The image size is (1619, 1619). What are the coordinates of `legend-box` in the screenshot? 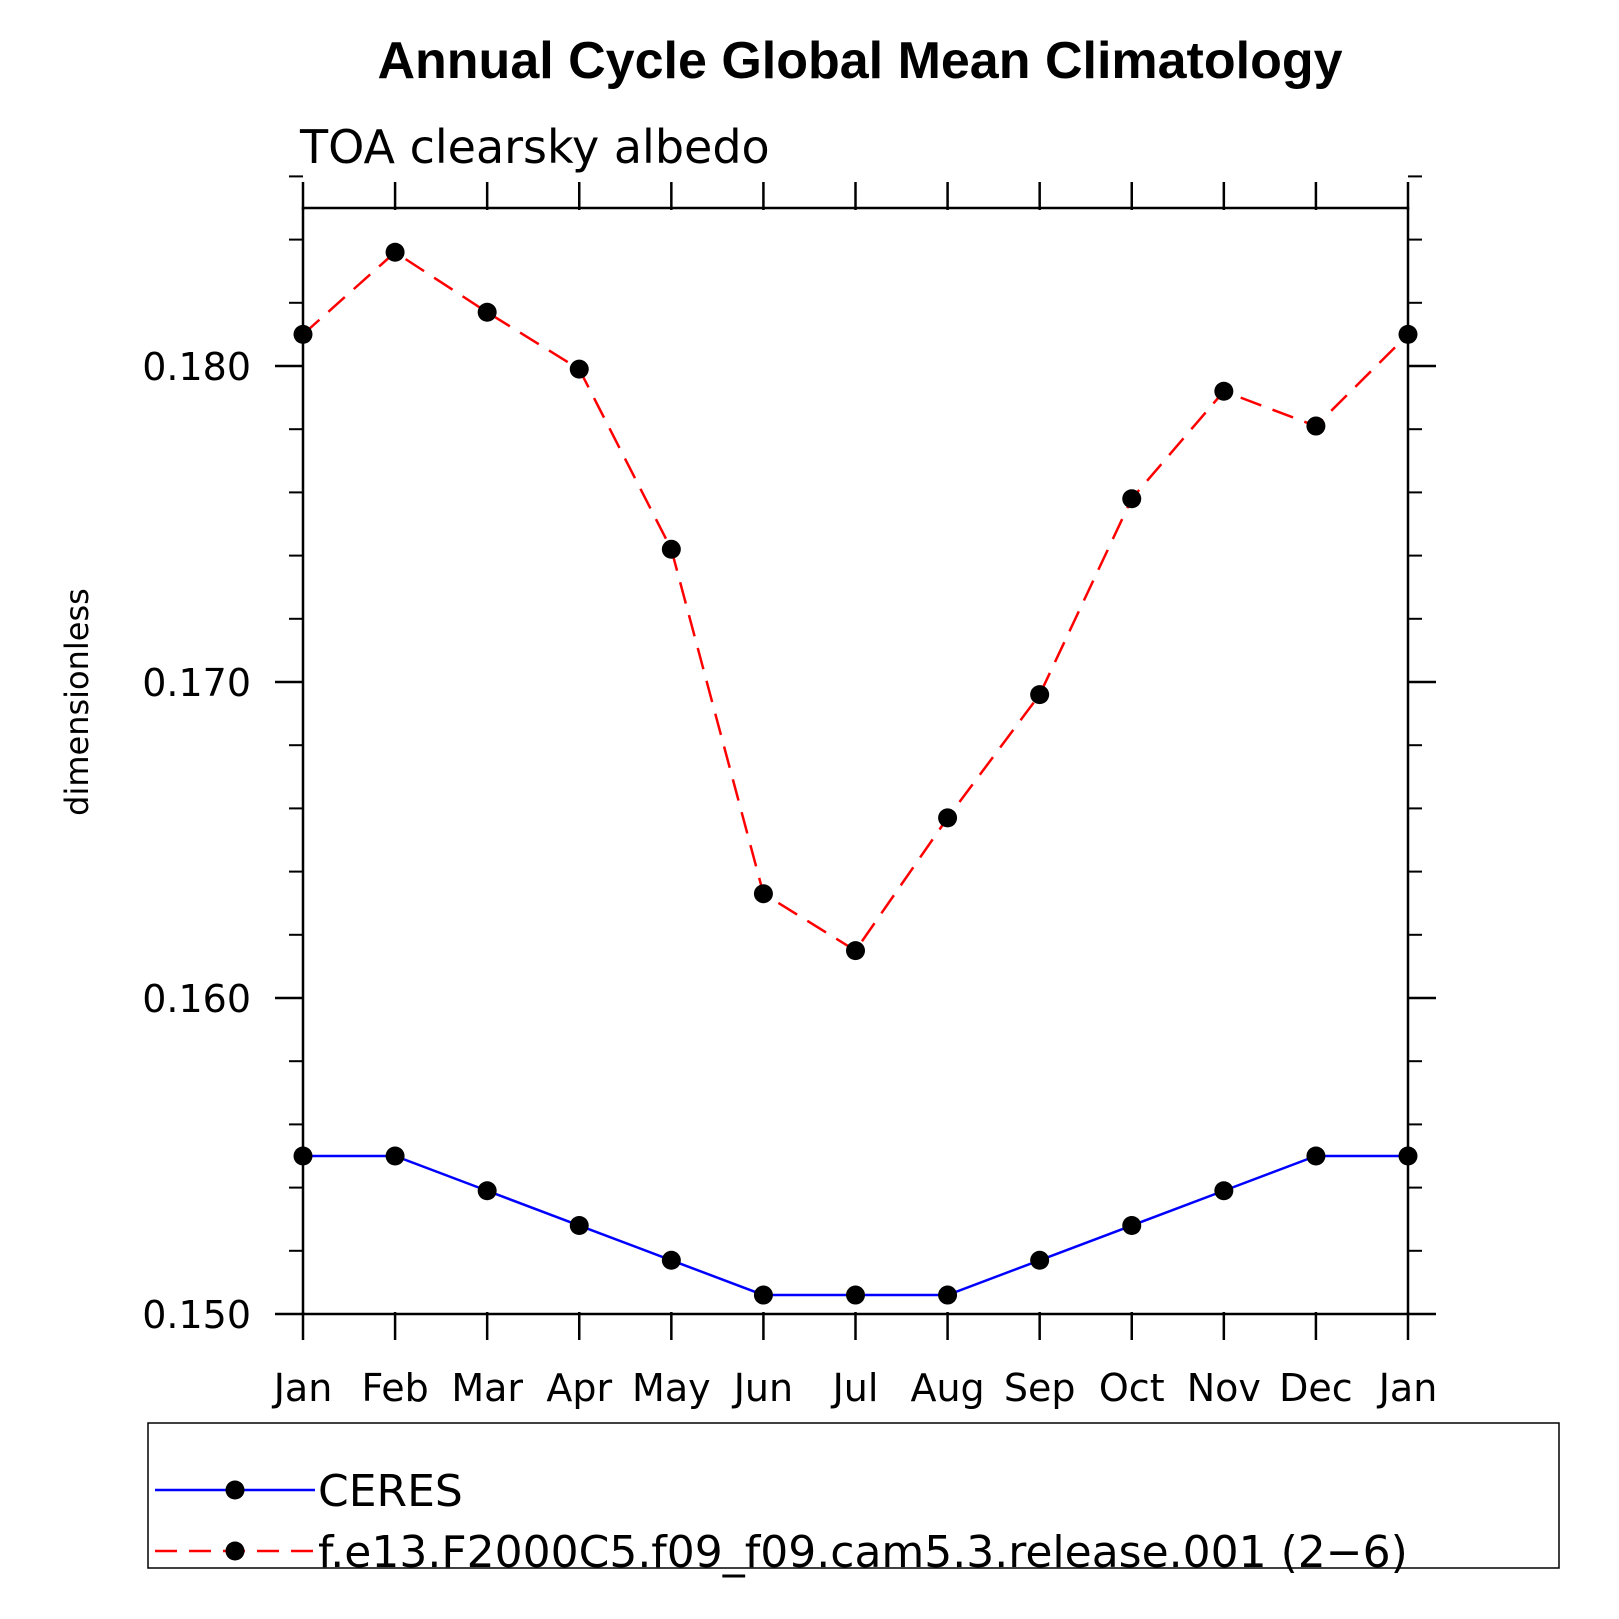 It's located at (853, 1495).